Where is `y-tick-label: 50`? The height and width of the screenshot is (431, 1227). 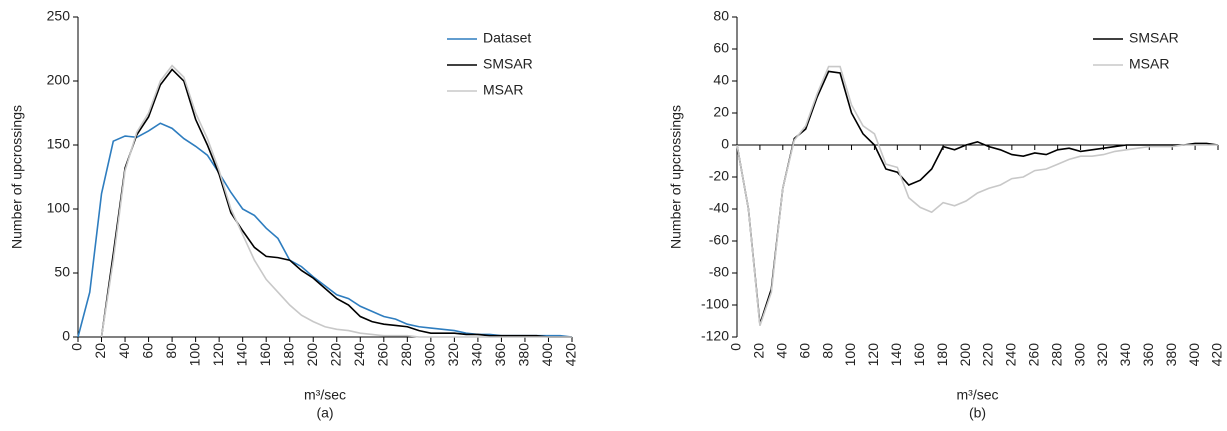
y-tick-label: 50 is located at coordinates (62, 272).